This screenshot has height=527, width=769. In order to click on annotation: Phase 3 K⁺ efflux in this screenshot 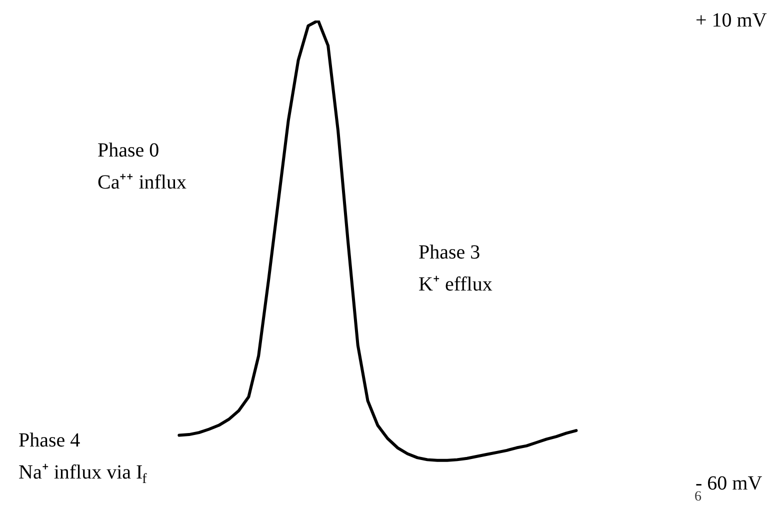, I will do `click(455, 269)`.